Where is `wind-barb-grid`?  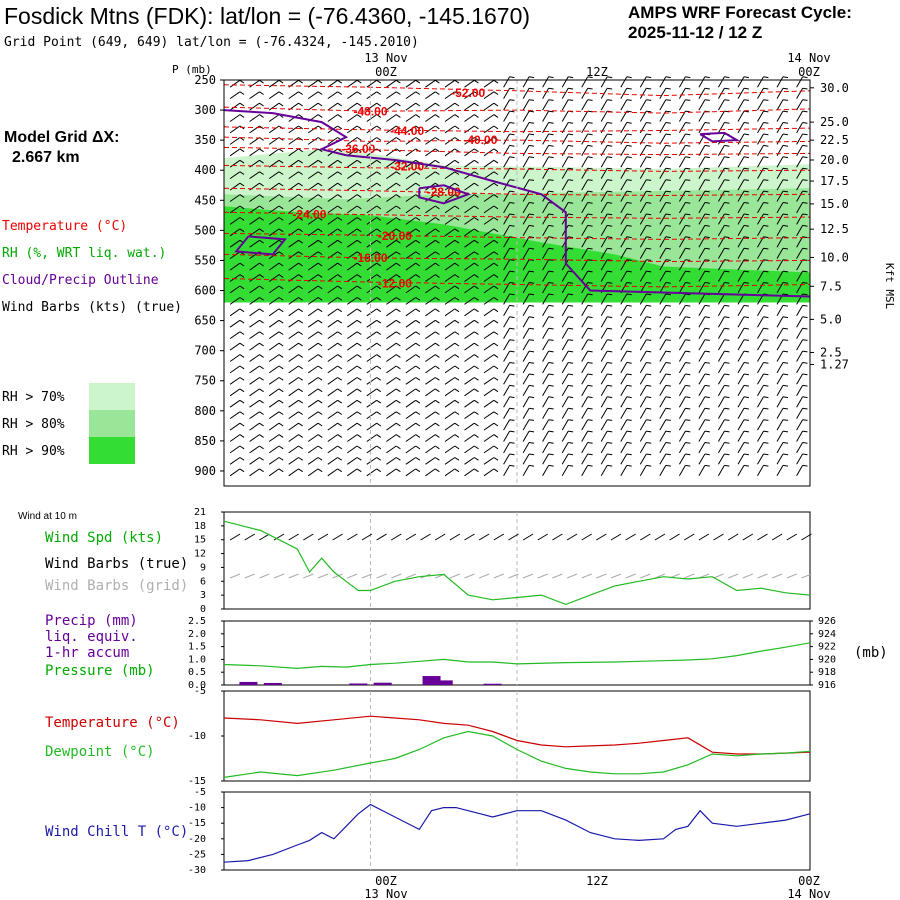
wind-barb-grid is located at coordinates (381, 576).